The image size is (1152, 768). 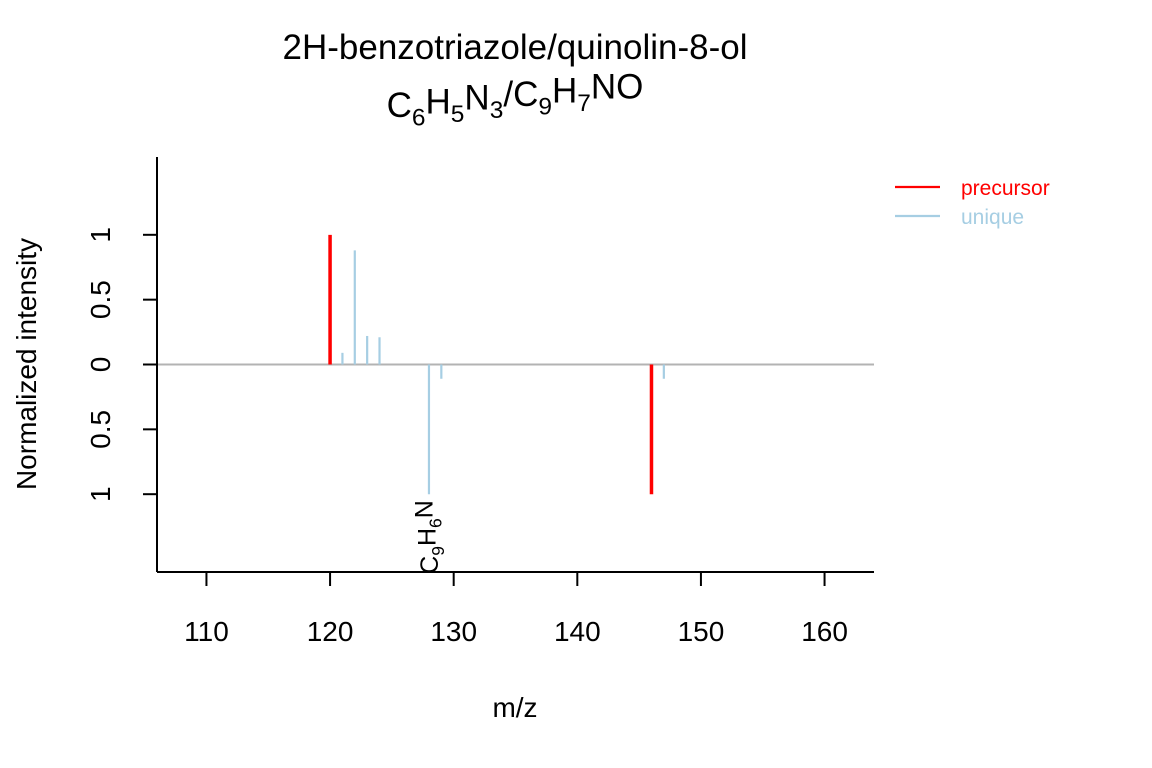 What do you see at coordinates (206, 631) in the screenshot?
I see `x-tick-label: 110` at bounding box center [206, 631].